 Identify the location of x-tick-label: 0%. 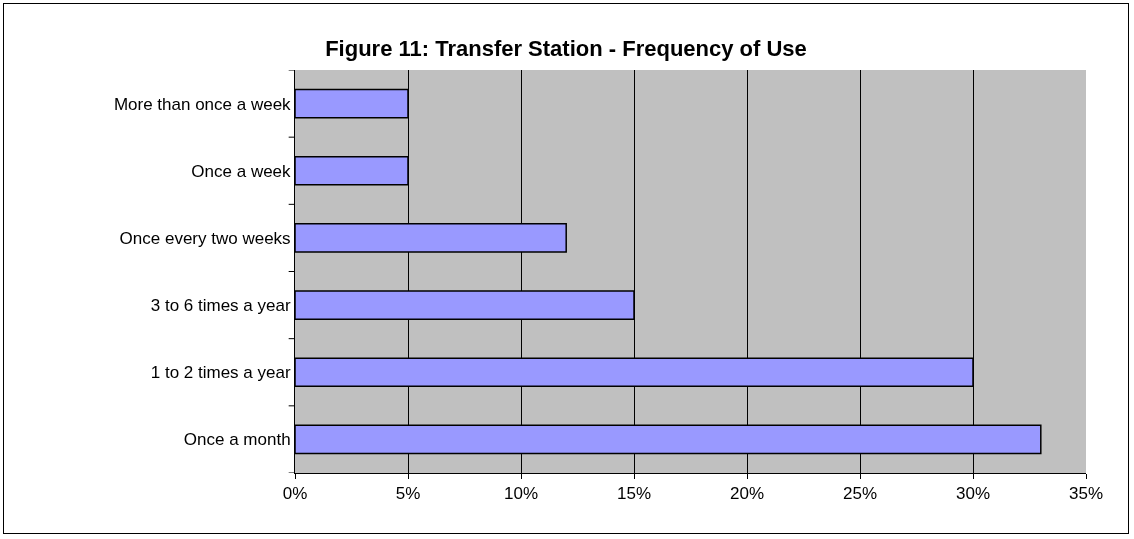
(295, 494).